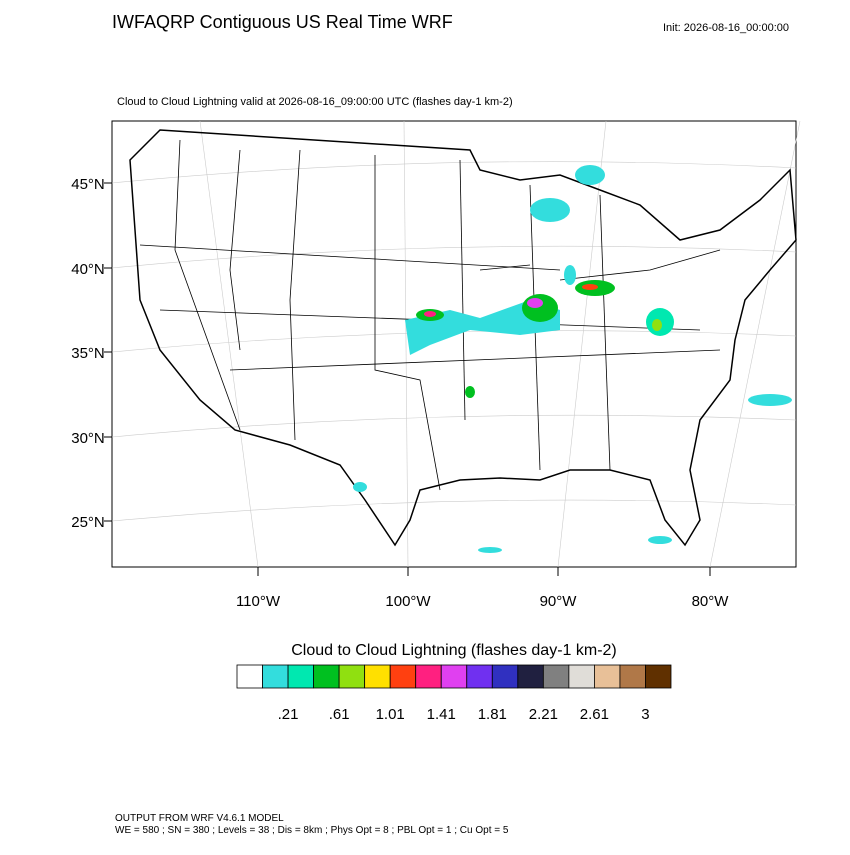  What do you see at coordinates (454, 693) in the screenshot?
I see `colorbar: .21 .61 1.01 1.41 1.81 2.21 2.61 3` at bounding box center [454, 693].